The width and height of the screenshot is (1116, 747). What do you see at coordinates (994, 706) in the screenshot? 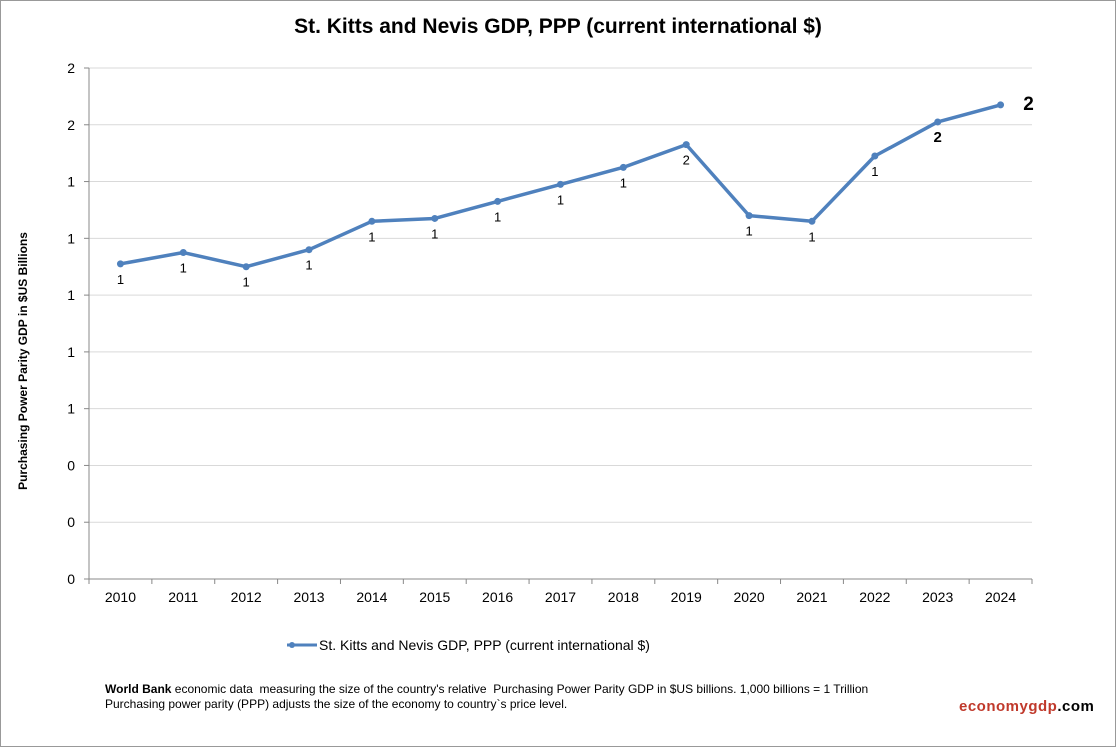
I see `brand-part-1: economy` at bounding box center [994, 706].